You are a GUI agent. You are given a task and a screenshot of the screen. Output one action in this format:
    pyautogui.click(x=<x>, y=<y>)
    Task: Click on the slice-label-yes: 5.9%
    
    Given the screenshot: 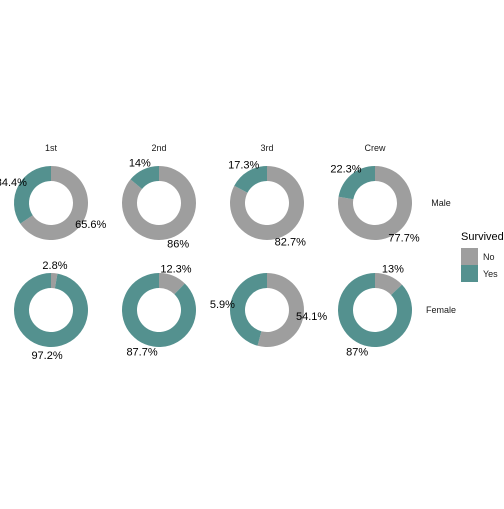 What is the action you would take?
    pyautogui.click(x=222, y=305)
    